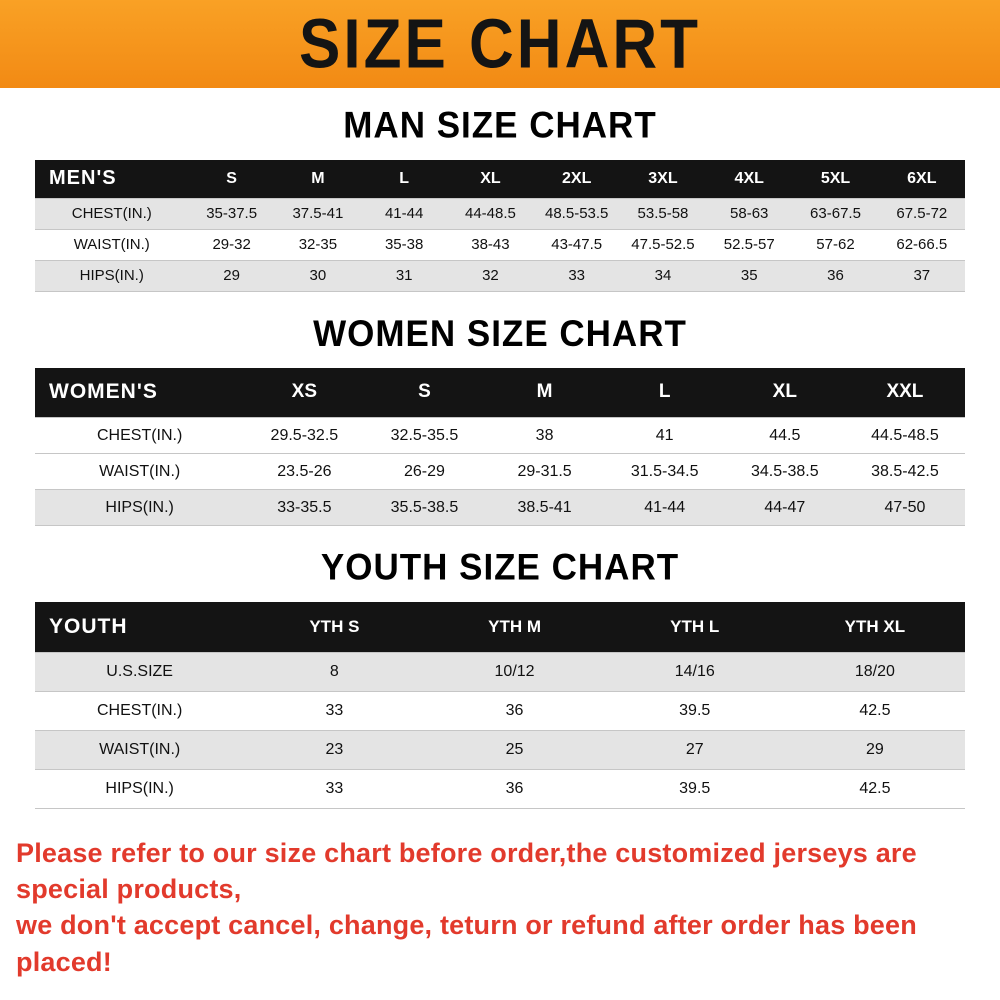 Image resolution: width=1000 pixels, height=1000 pixels. What do you see at coordinates (663, 275) in the screenshot?
I see `table-cell: 34` at bounding box center [663, 275].